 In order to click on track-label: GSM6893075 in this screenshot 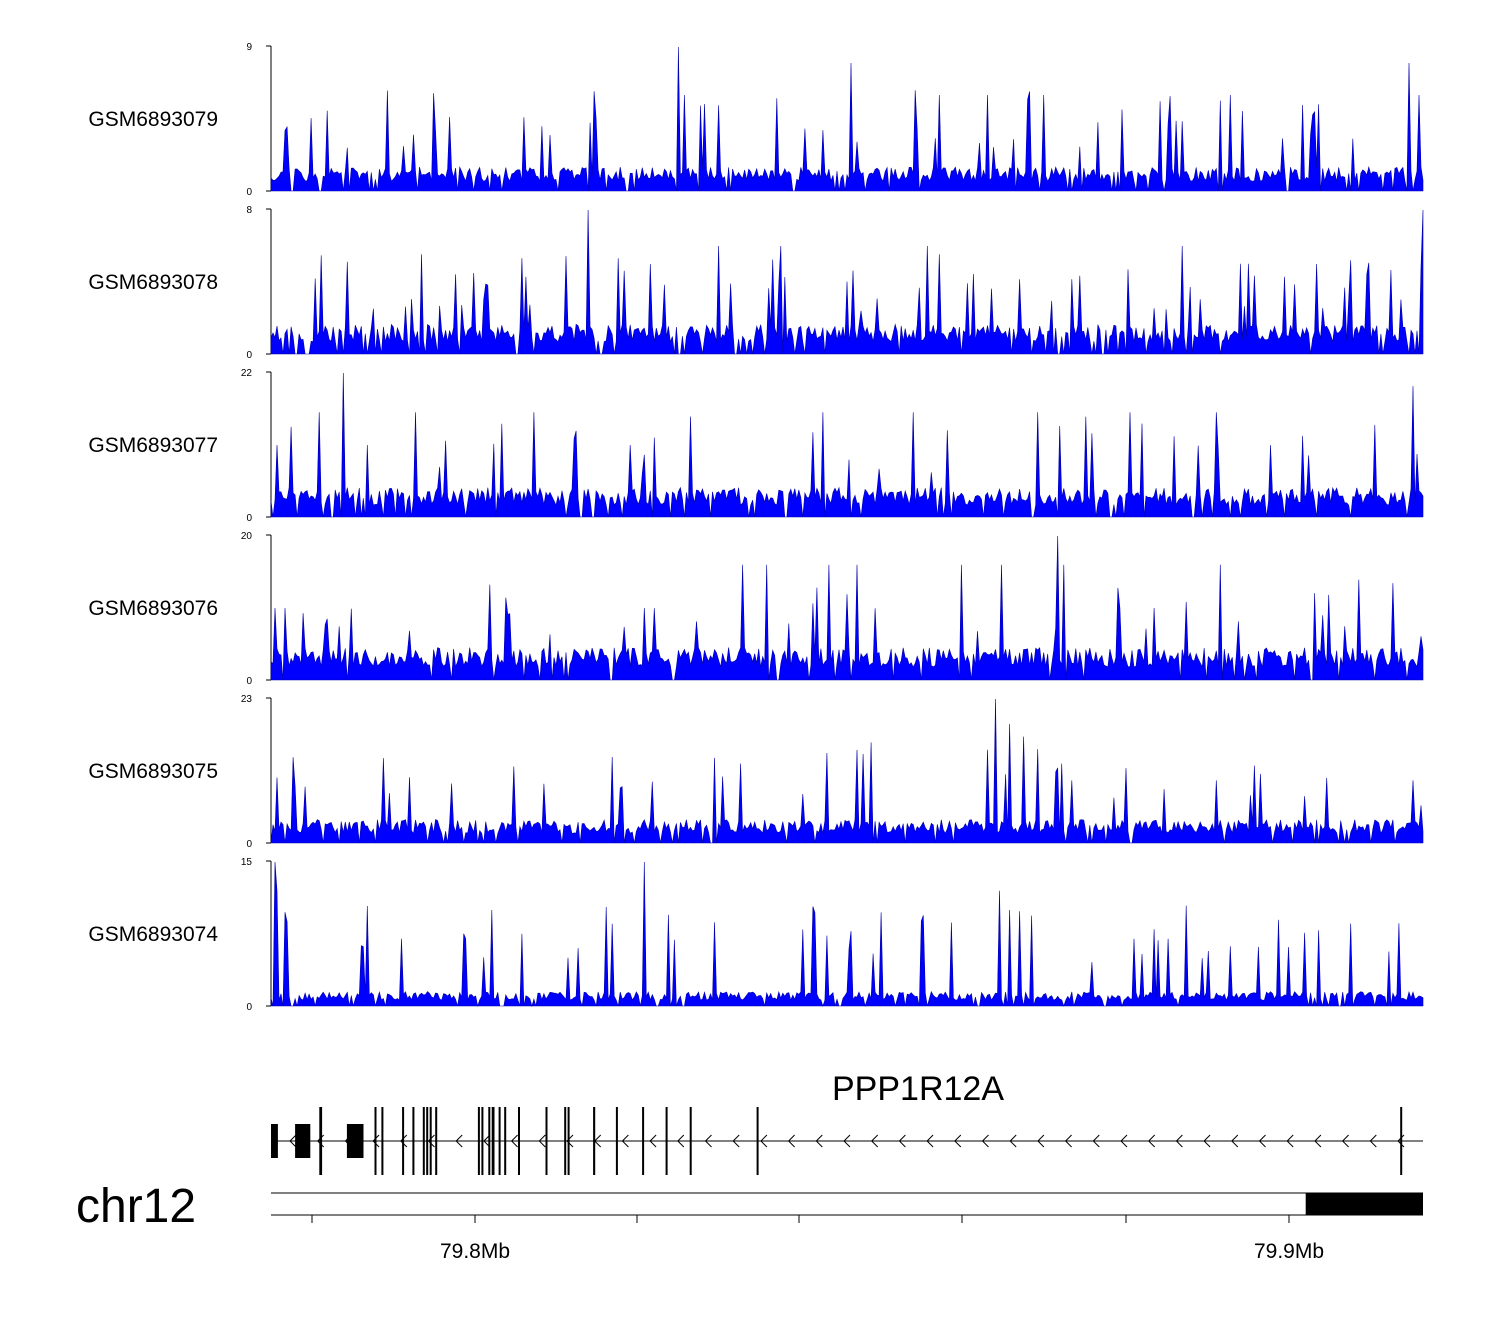, I will do `click(153, 771)`.